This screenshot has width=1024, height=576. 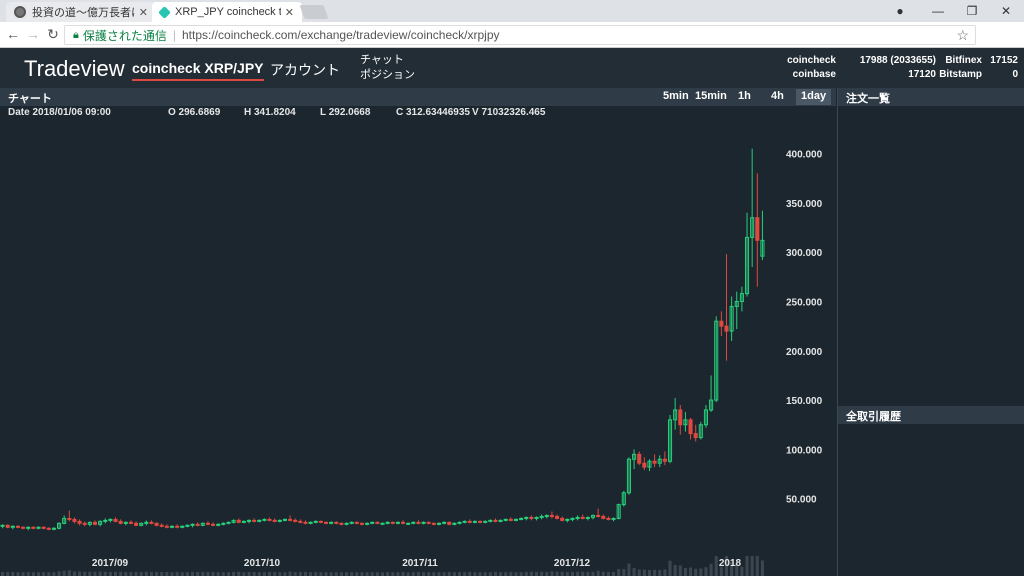 What do you see at coordinates (962, 34) in the screenshot?
I see `bookmark-star-icon: ☆` at bounding box center [962, 34].